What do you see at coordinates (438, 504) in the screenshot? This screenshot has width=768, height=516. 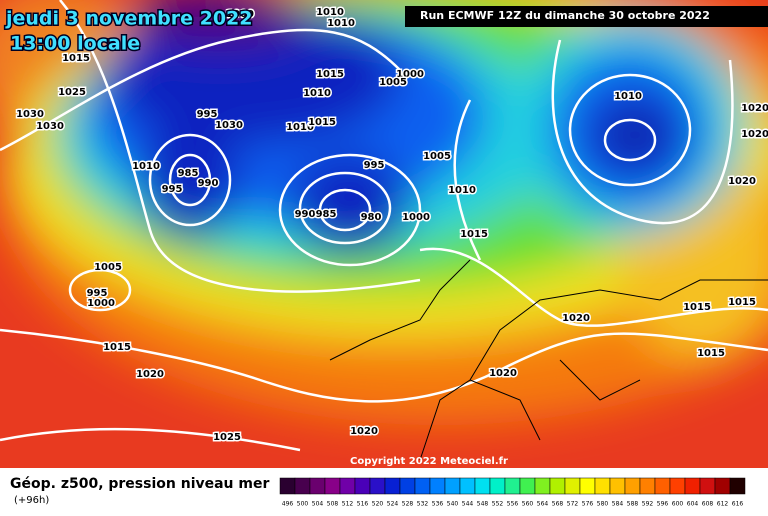 I see `colorbar-tick-label: 536` at bounding box center [438, 504].